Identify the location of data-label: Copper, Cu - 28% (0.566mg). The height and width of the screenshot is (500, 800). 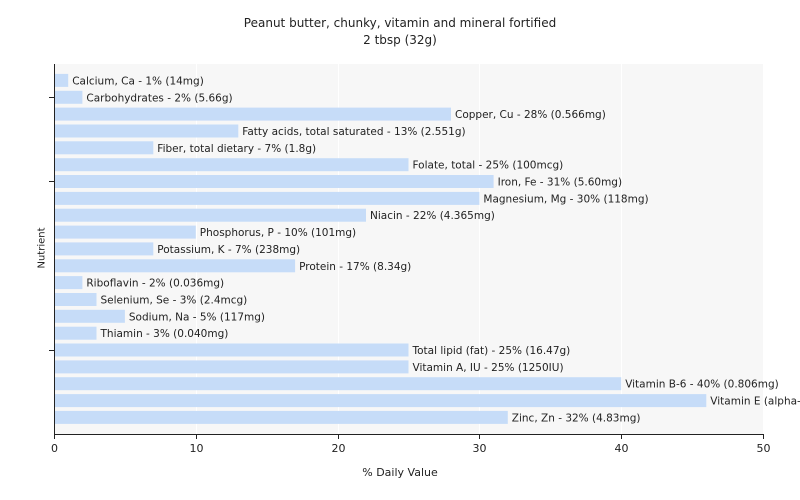
(530, 115).